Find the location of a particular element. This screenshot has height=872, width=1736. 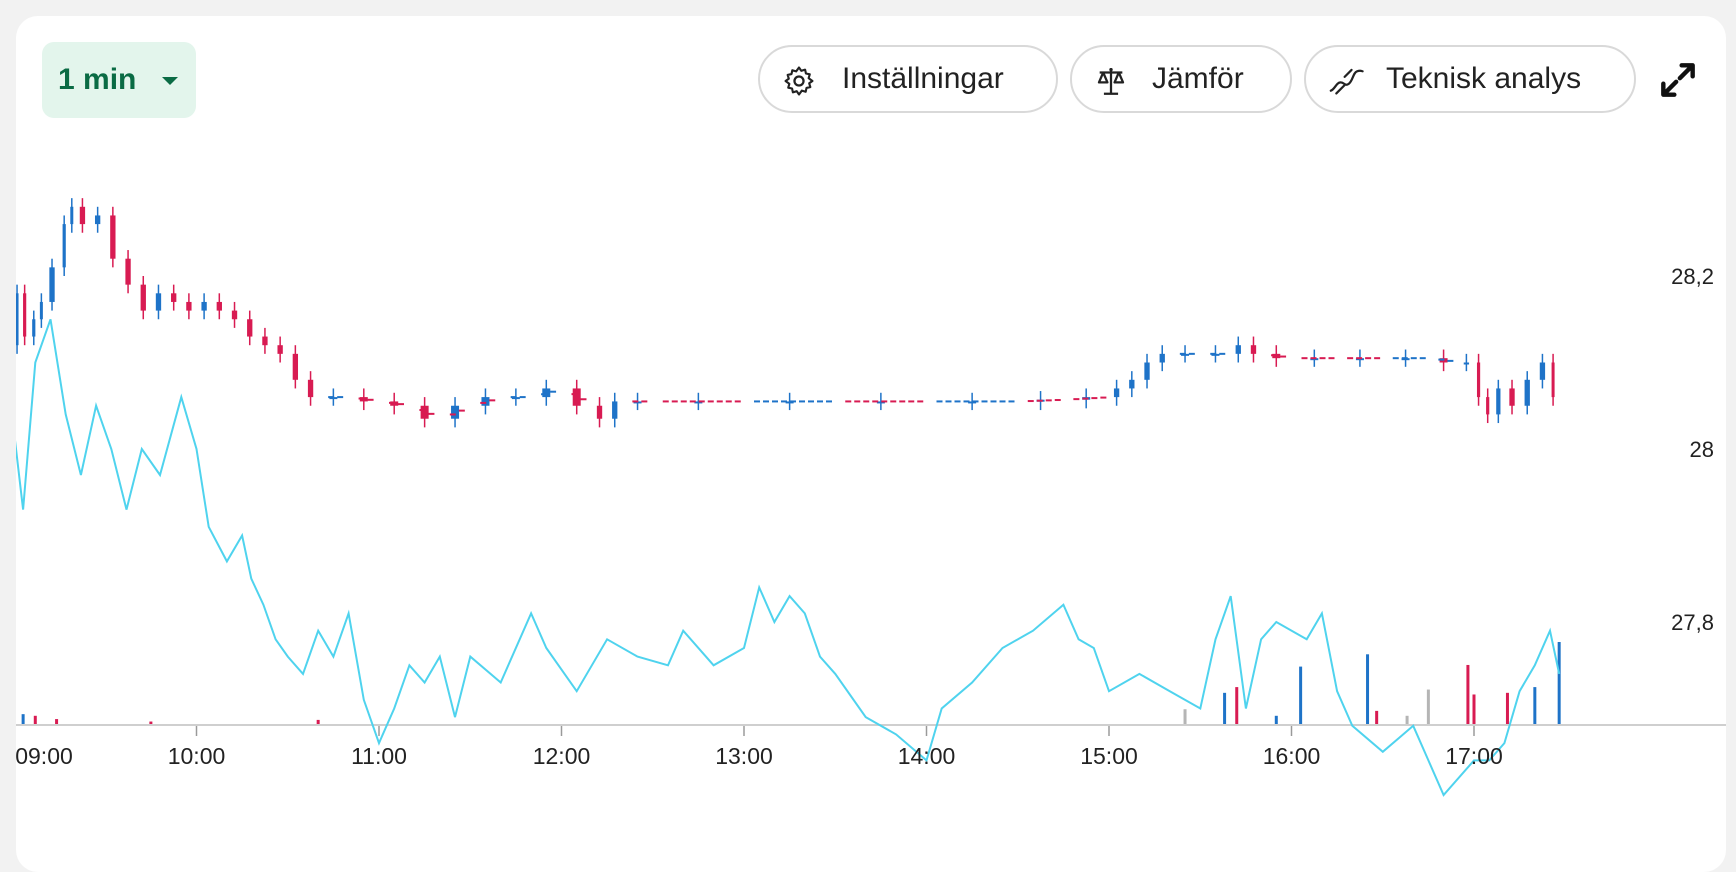

expand-icon is located at coordinates (1678, 80).